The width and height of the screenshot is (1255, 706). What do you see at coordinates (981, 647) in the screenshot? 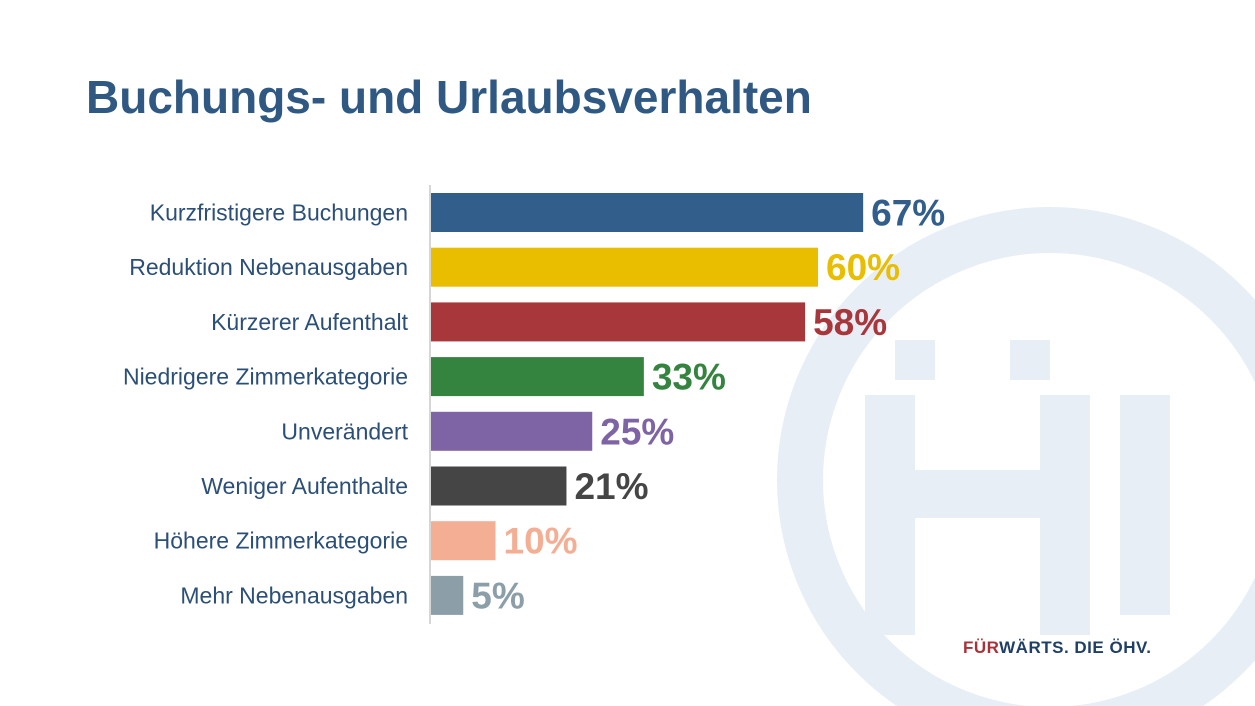
I see `slogan-accent: FÜR` at bounding box center [981, 647].